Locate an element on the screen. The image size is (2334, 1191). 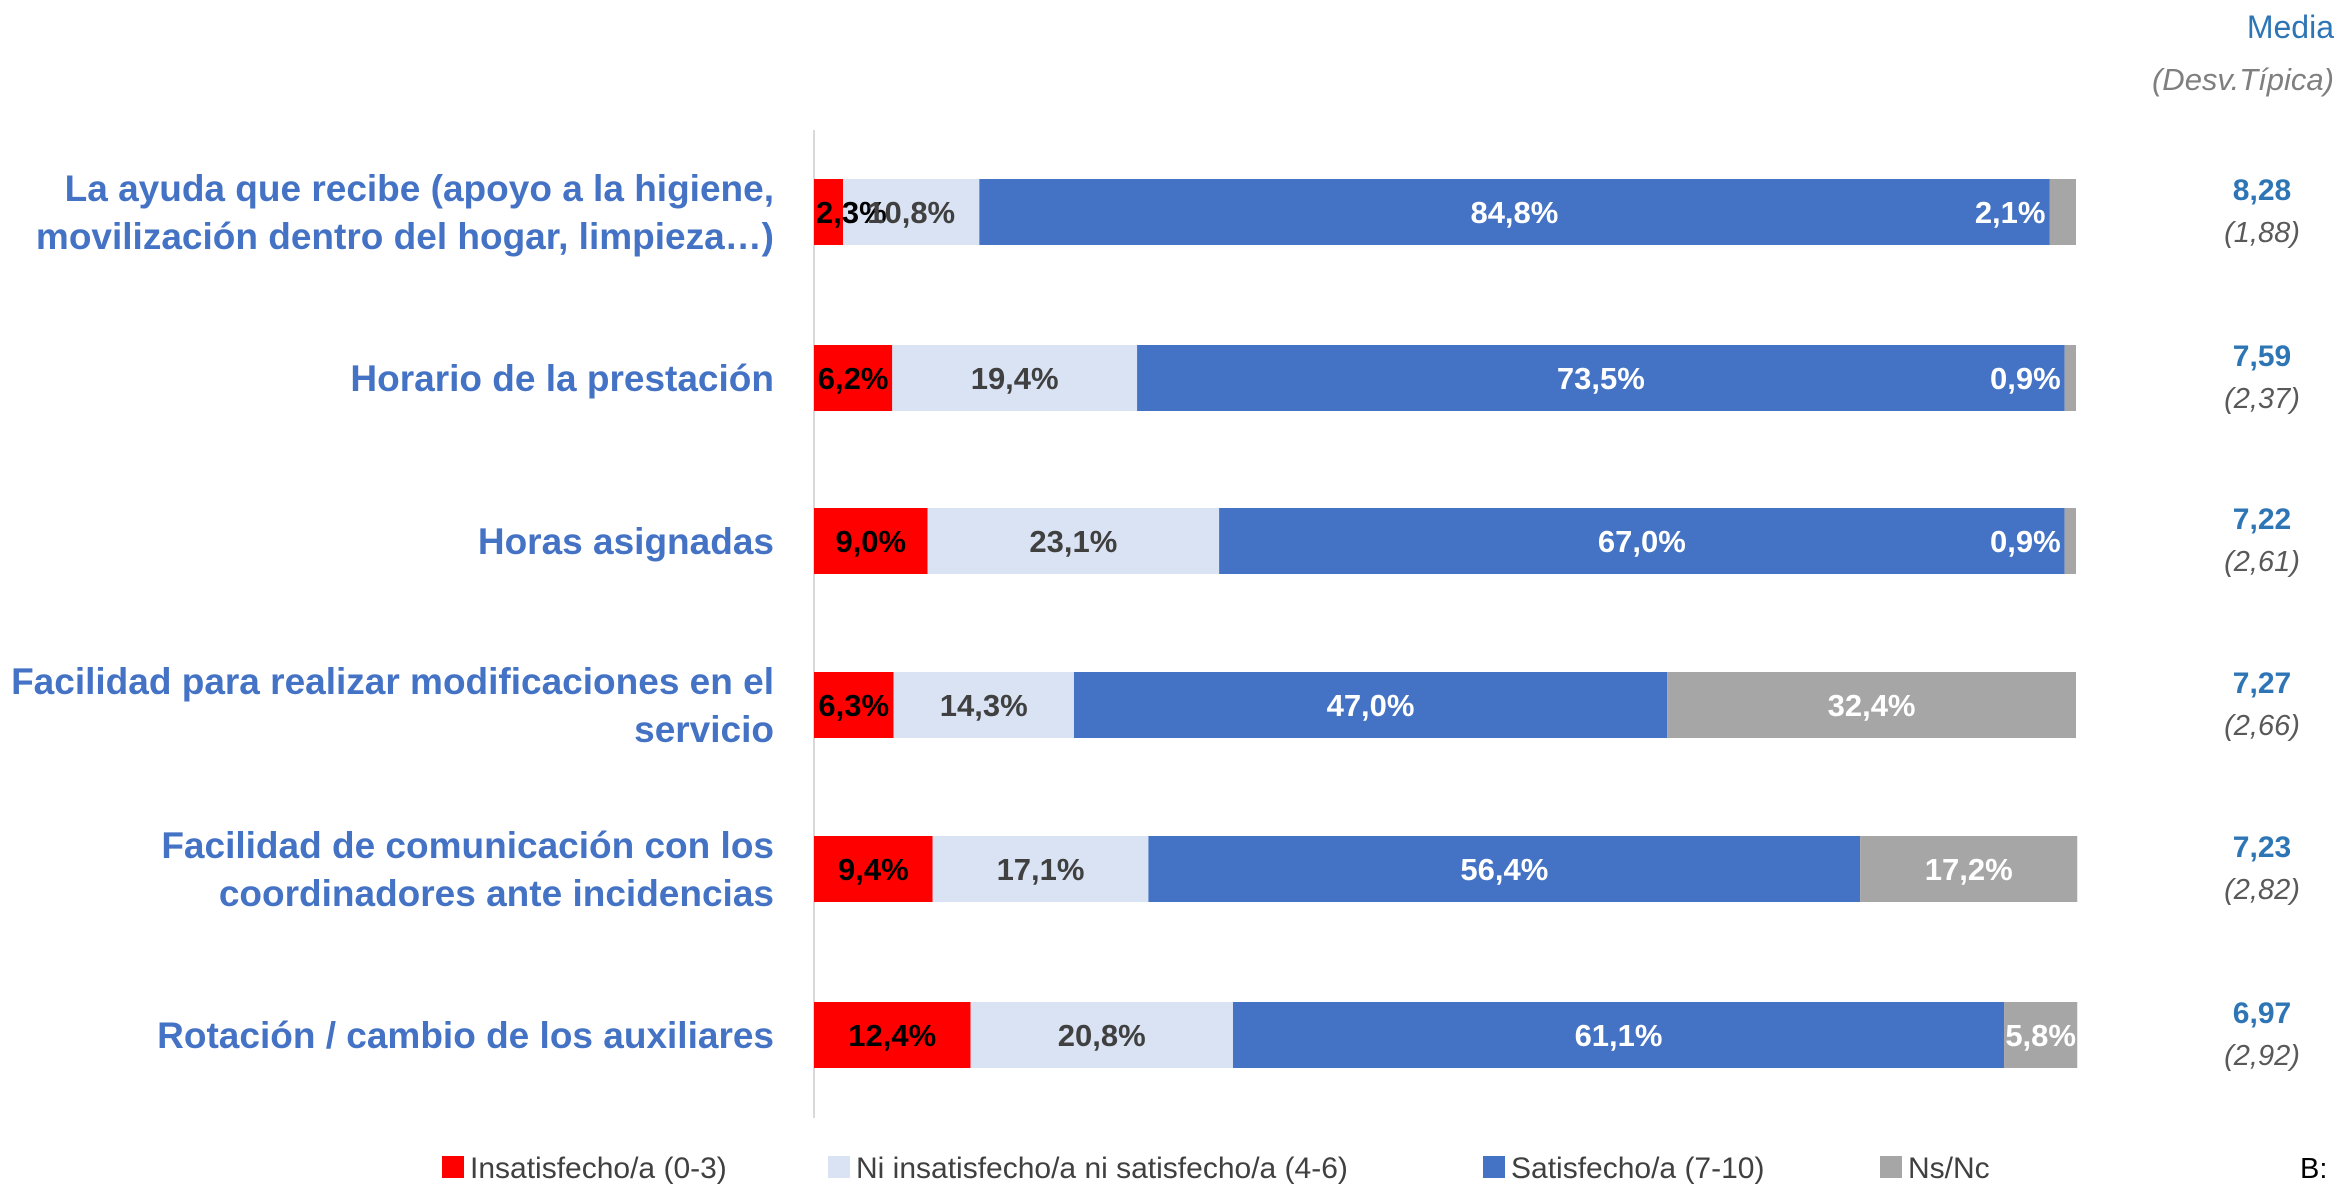
data-label: 20,8% is located at coordinates (1102, 1035).